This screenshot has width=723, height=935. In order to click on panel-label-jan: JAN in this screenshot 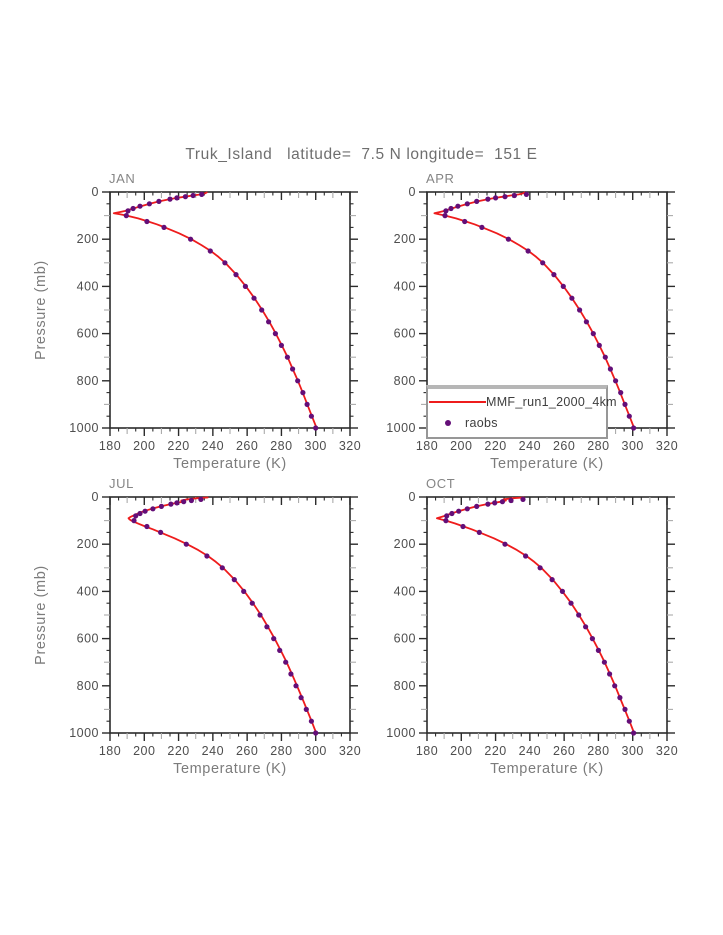, I will do `click(122, 178)`.